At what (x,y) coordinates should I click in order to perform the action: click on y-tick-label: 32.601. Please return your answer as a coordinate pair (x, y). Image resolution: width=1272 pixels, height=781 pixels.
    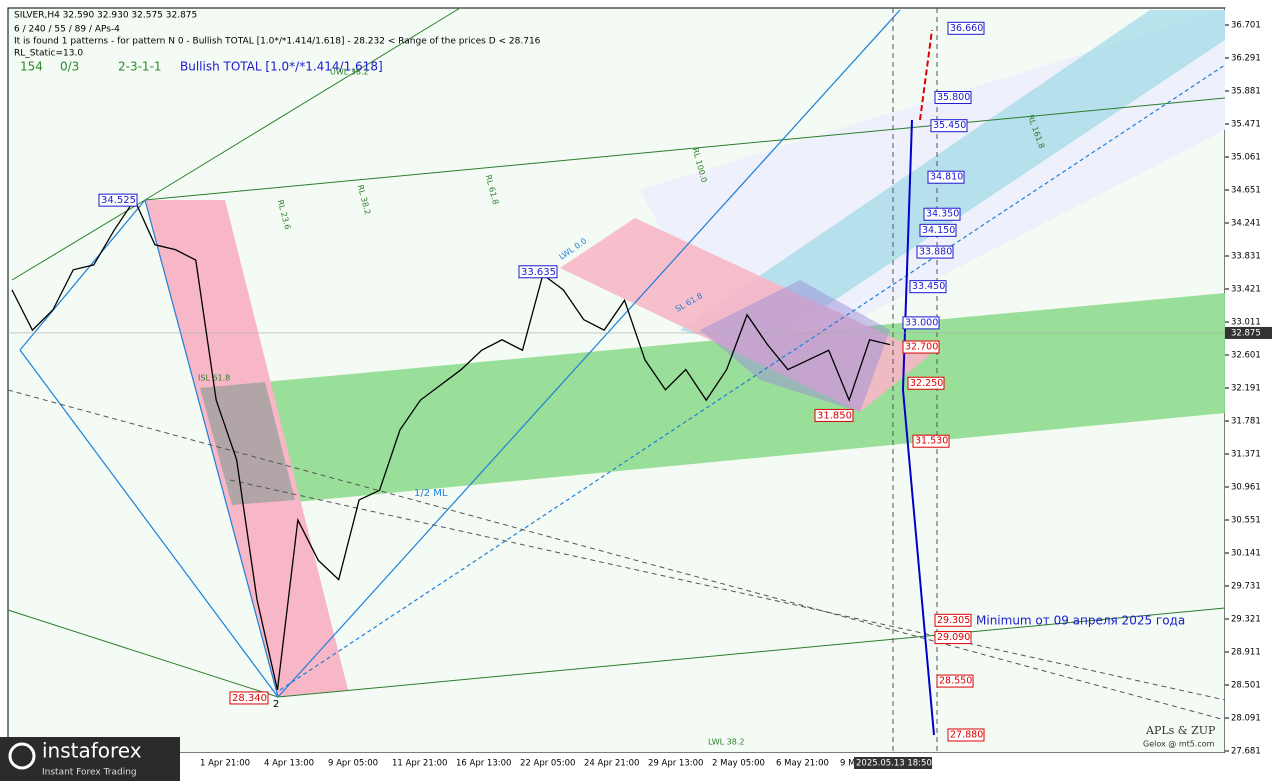
    Looking at the image, I should click on (1246, 356).